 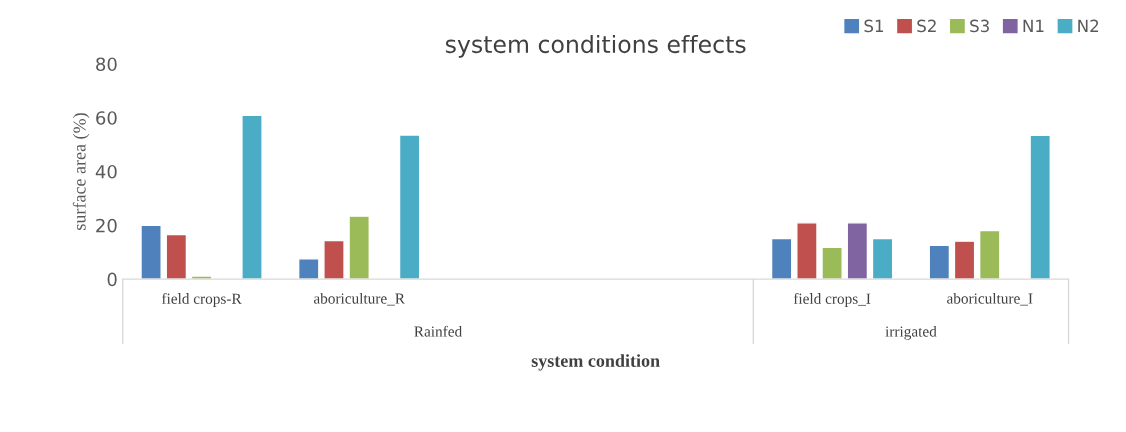 What do you see at coordinates (1033, 25) in the screenshot?
I see `legend-label: N1` at bounding box center [1033, 25].